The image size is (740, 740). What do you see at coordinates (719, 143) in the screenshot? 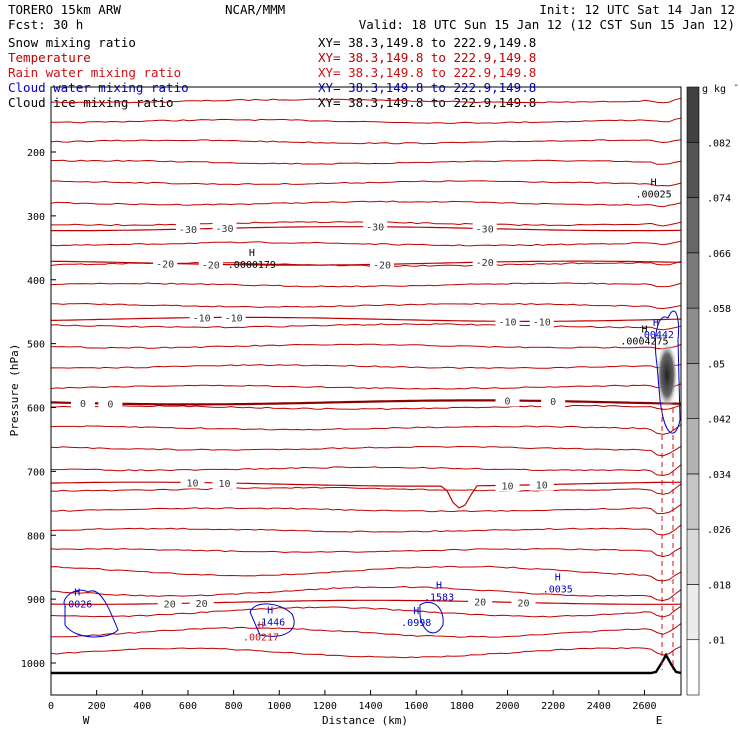
I see `colorbar-label: .082` at bounding box center [719, 143].